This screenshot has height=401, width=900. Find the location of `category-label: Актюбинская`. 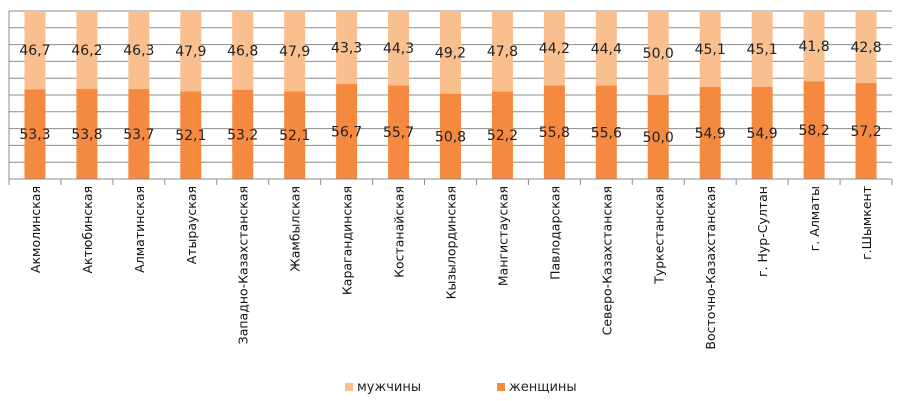

category-label: Актюбинская is located at coordinates (87, 230).